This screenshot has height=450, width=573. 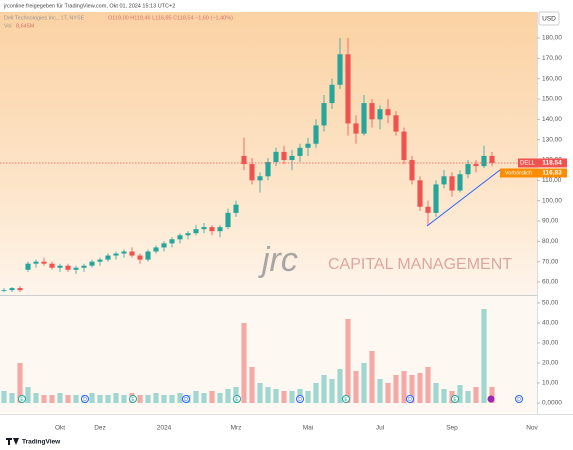 I want to click on y-tick-label: 170,00, so click(x=552, y=58).